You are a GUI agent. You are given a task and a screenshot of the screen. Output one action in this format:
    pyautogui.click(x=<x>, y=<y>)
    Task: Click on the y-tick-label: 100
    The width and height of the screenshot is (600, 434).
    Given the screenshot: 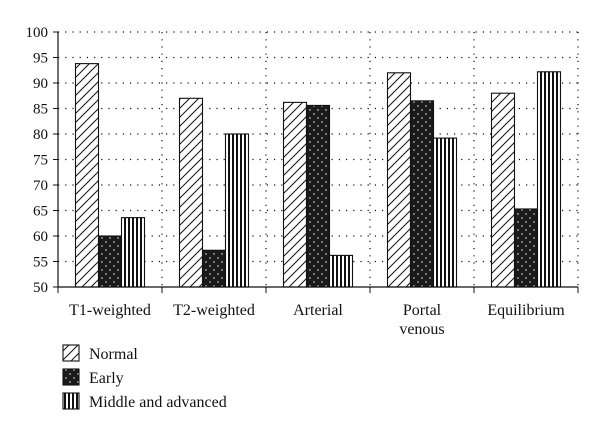 What is the action you would take?
    pyautogui.click(x=37, y=33)
    